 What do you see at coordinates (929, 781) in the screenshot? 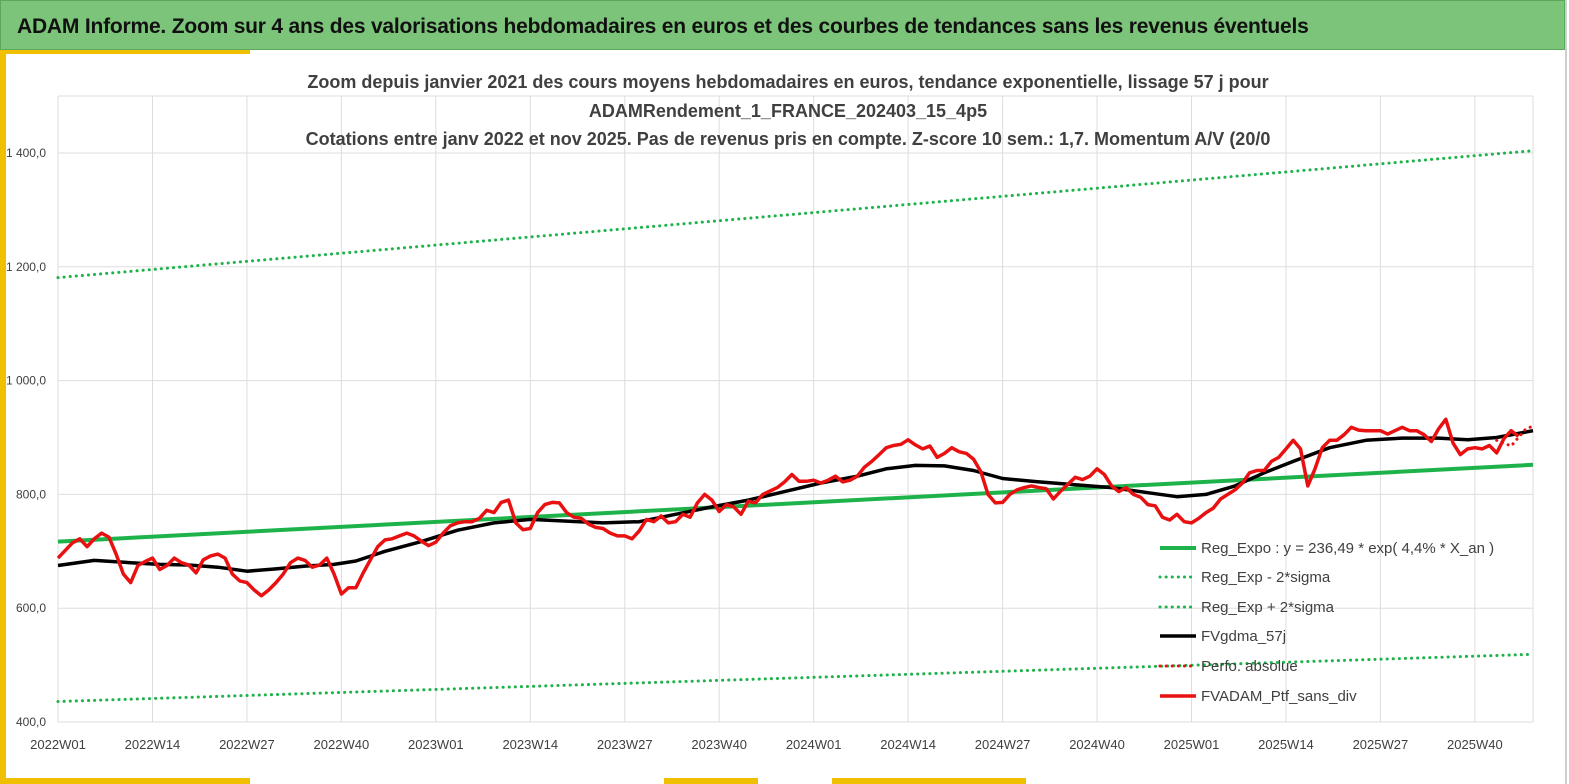
I see `accent-bar-bottom-right` at bounding box center [929, 781].